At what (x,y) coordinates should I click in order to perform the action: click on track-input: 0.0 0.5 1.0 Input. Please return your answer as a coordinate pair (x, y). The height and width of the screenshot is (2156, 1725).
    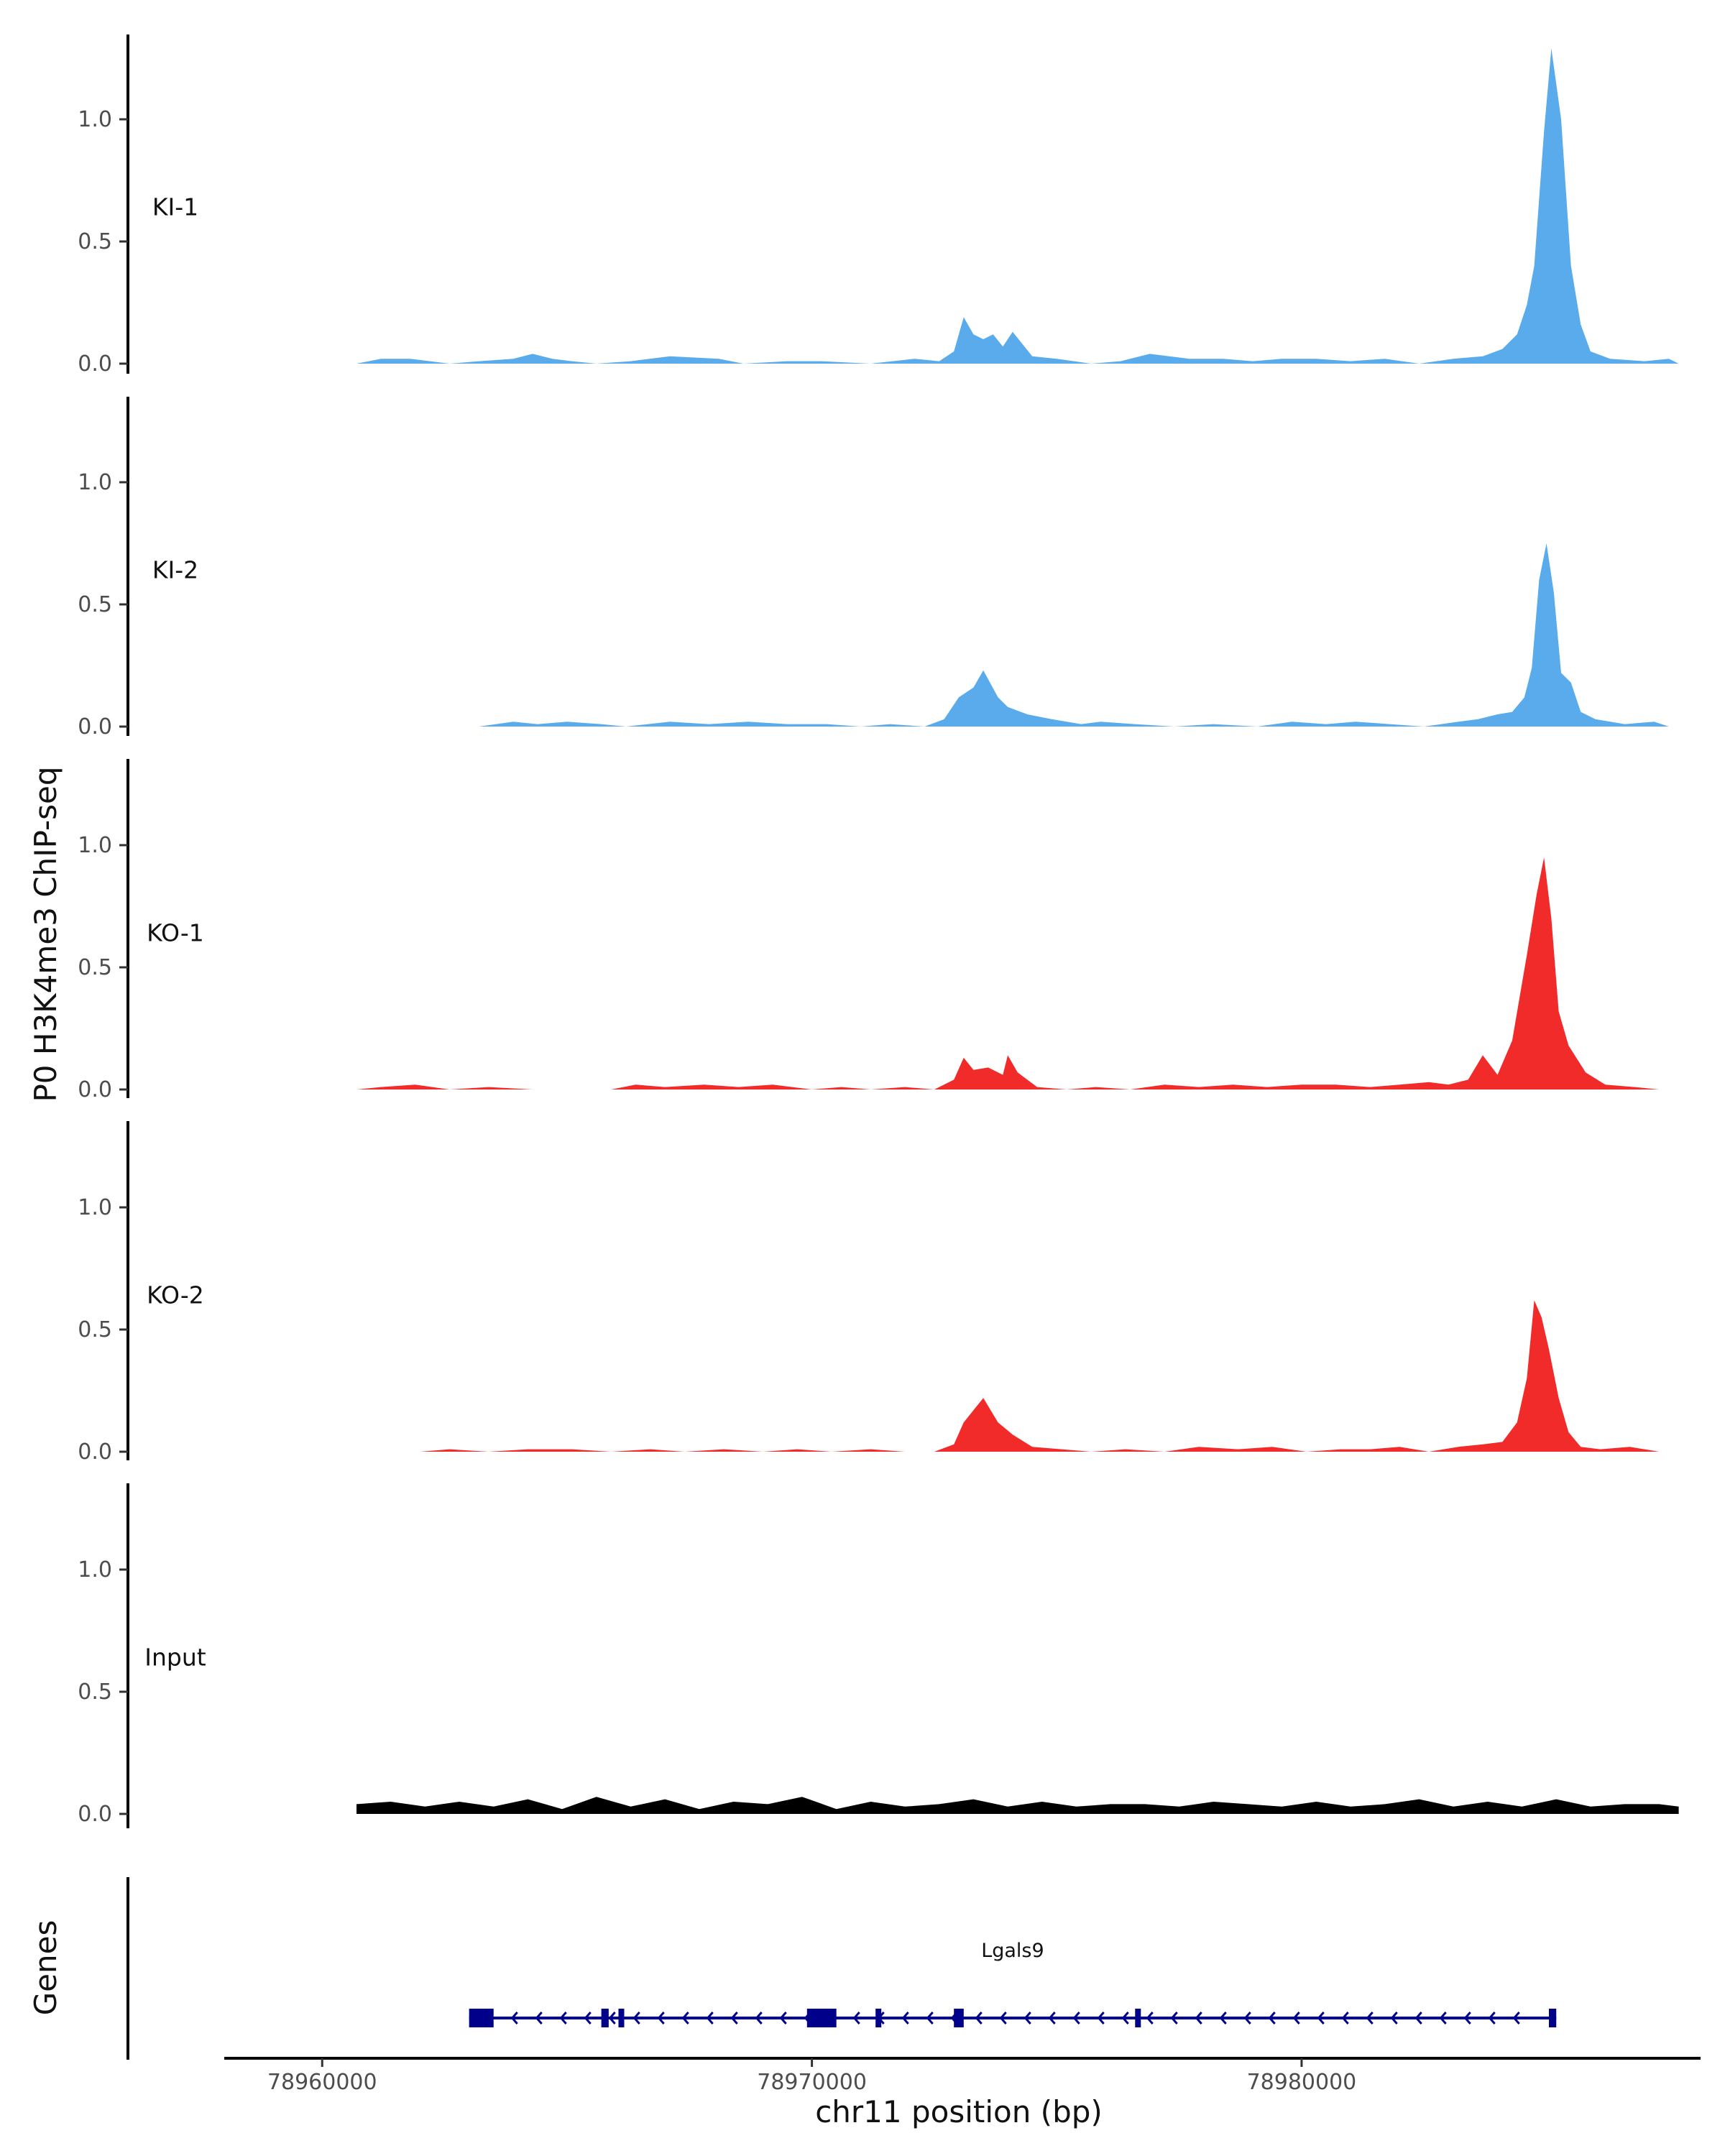
    Looking at the image, I should click on (878, 1655).